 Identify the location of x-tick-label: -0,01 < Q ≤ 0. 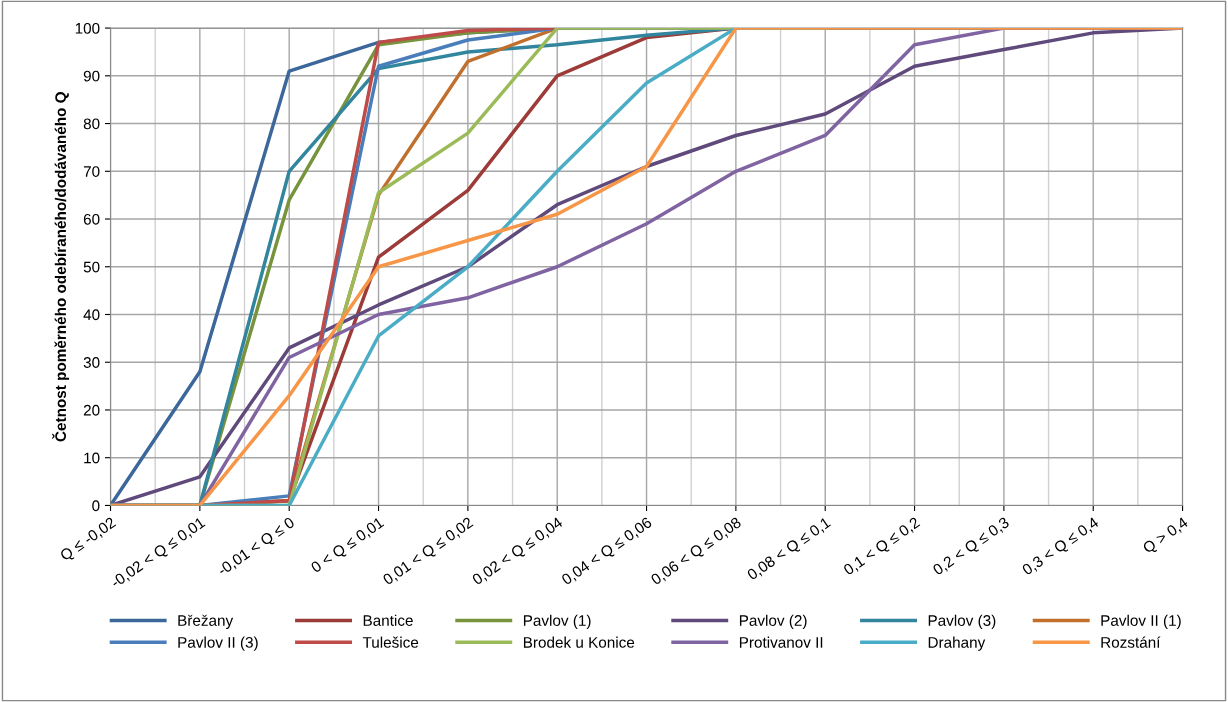
(256, 547).